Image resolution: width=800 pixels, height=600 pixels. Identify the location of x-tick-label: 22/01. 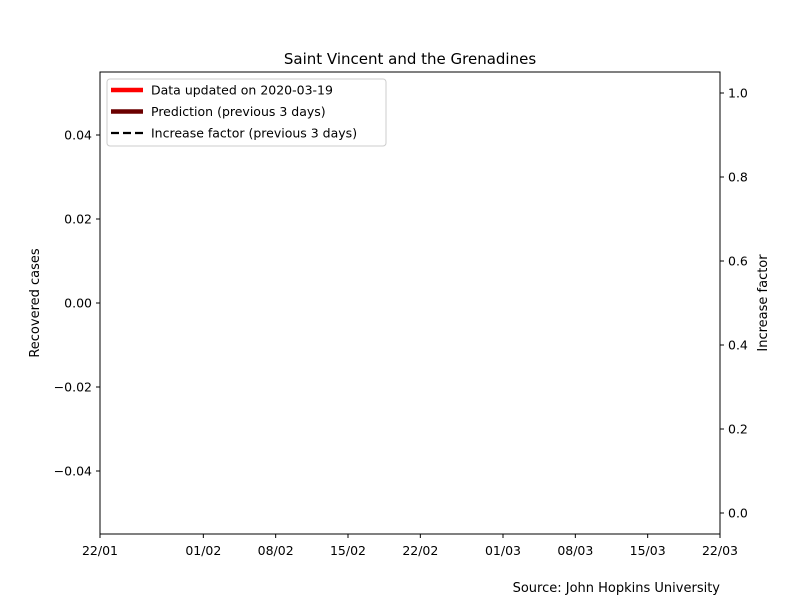
(100, 550).